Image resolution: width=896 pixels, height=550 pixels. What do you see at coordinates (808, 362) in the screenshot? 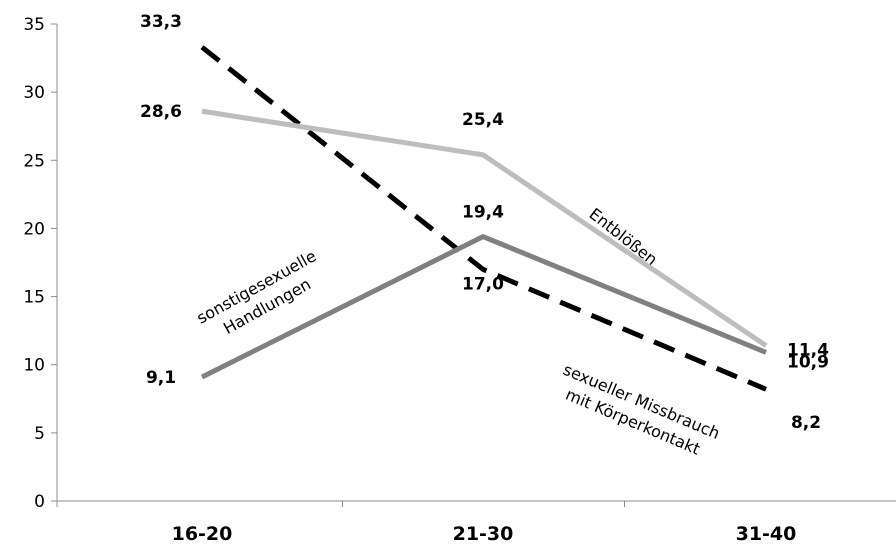
I see `data-label: 10,9` at bounding box center [808, 362].